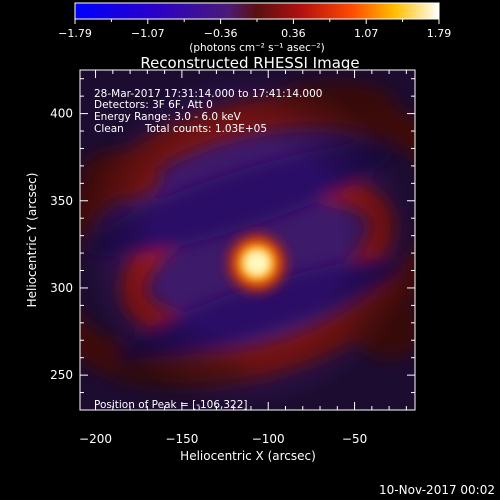 Image resolution: width=500 pixels, height=500 pixels. What do you see at coordinates (61, 201) in the screenshot?
I see `y-tick-label: 350` at bounding box center [61, 201].